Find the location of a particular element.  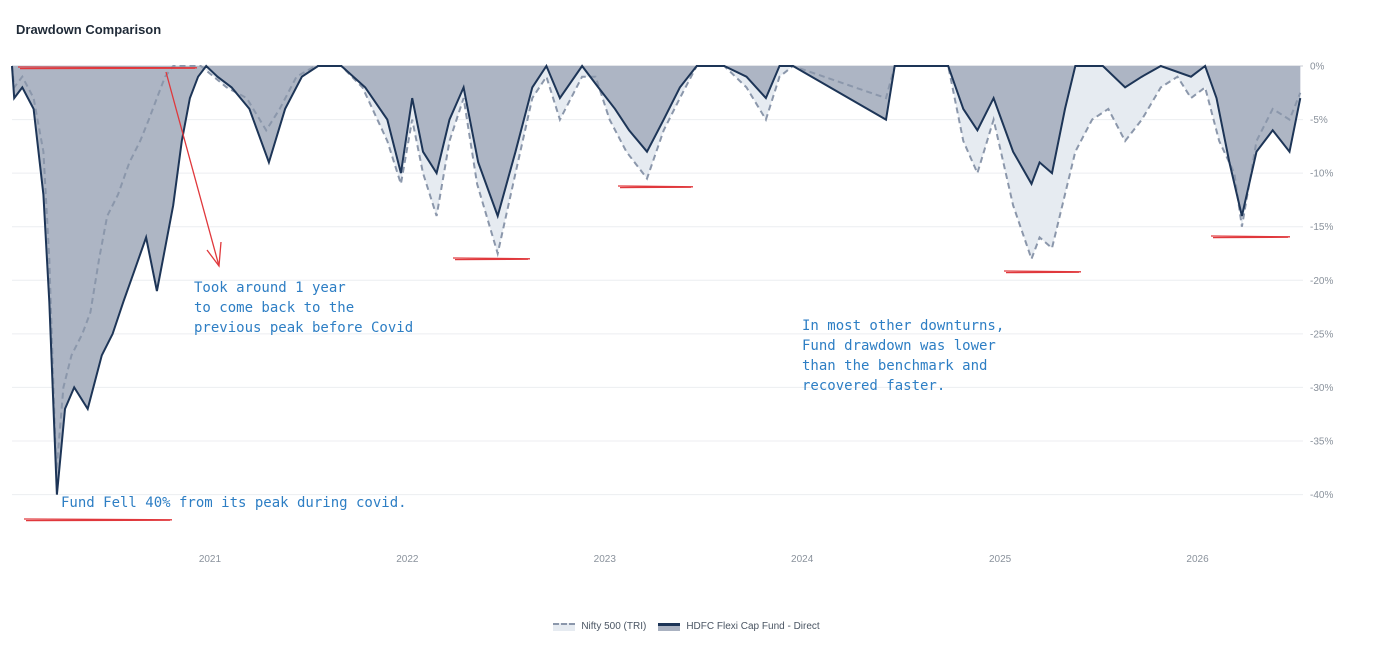

legend-item-fund: HDFC Flexi Cap Fund - Direct is located at coordinates (739, 626).